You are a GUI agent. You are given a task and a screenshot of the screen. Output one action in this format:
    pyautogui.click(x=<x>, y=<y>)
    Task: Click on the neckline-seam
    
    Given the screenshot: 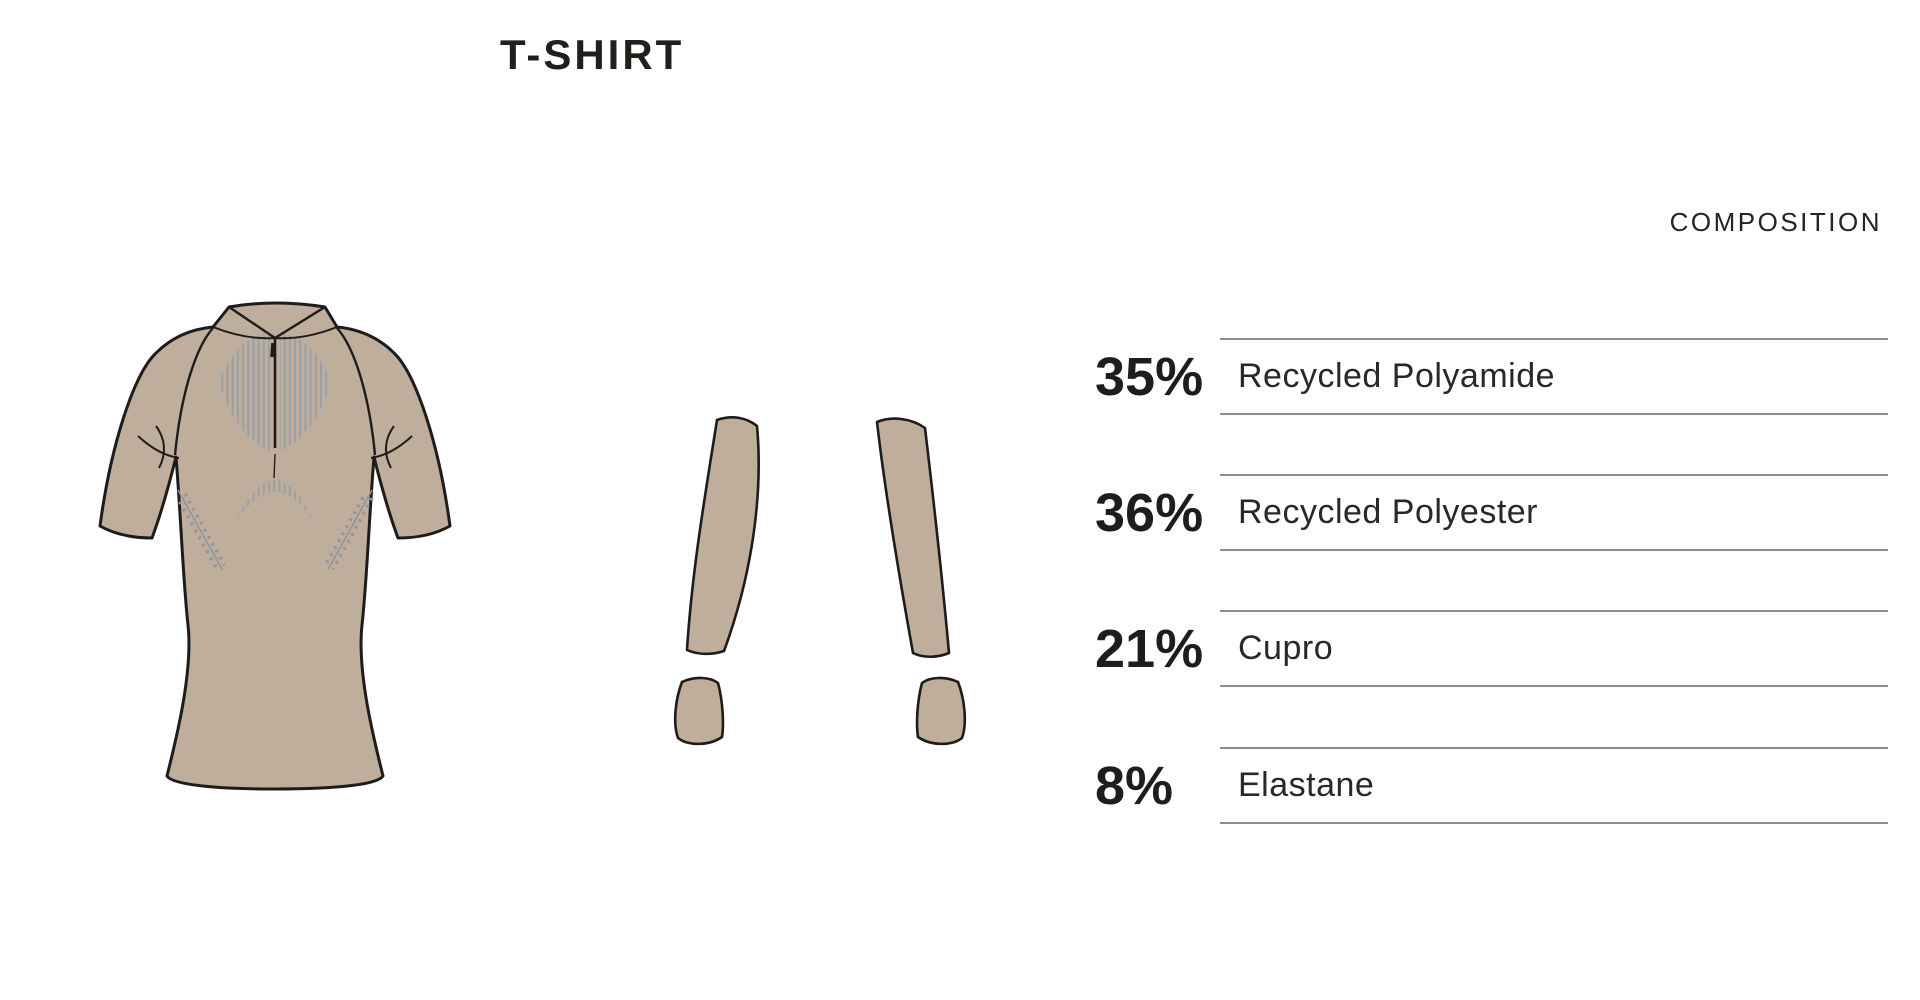 What is the action you would take?
    pyautogui.click(x=275, y=333)
    